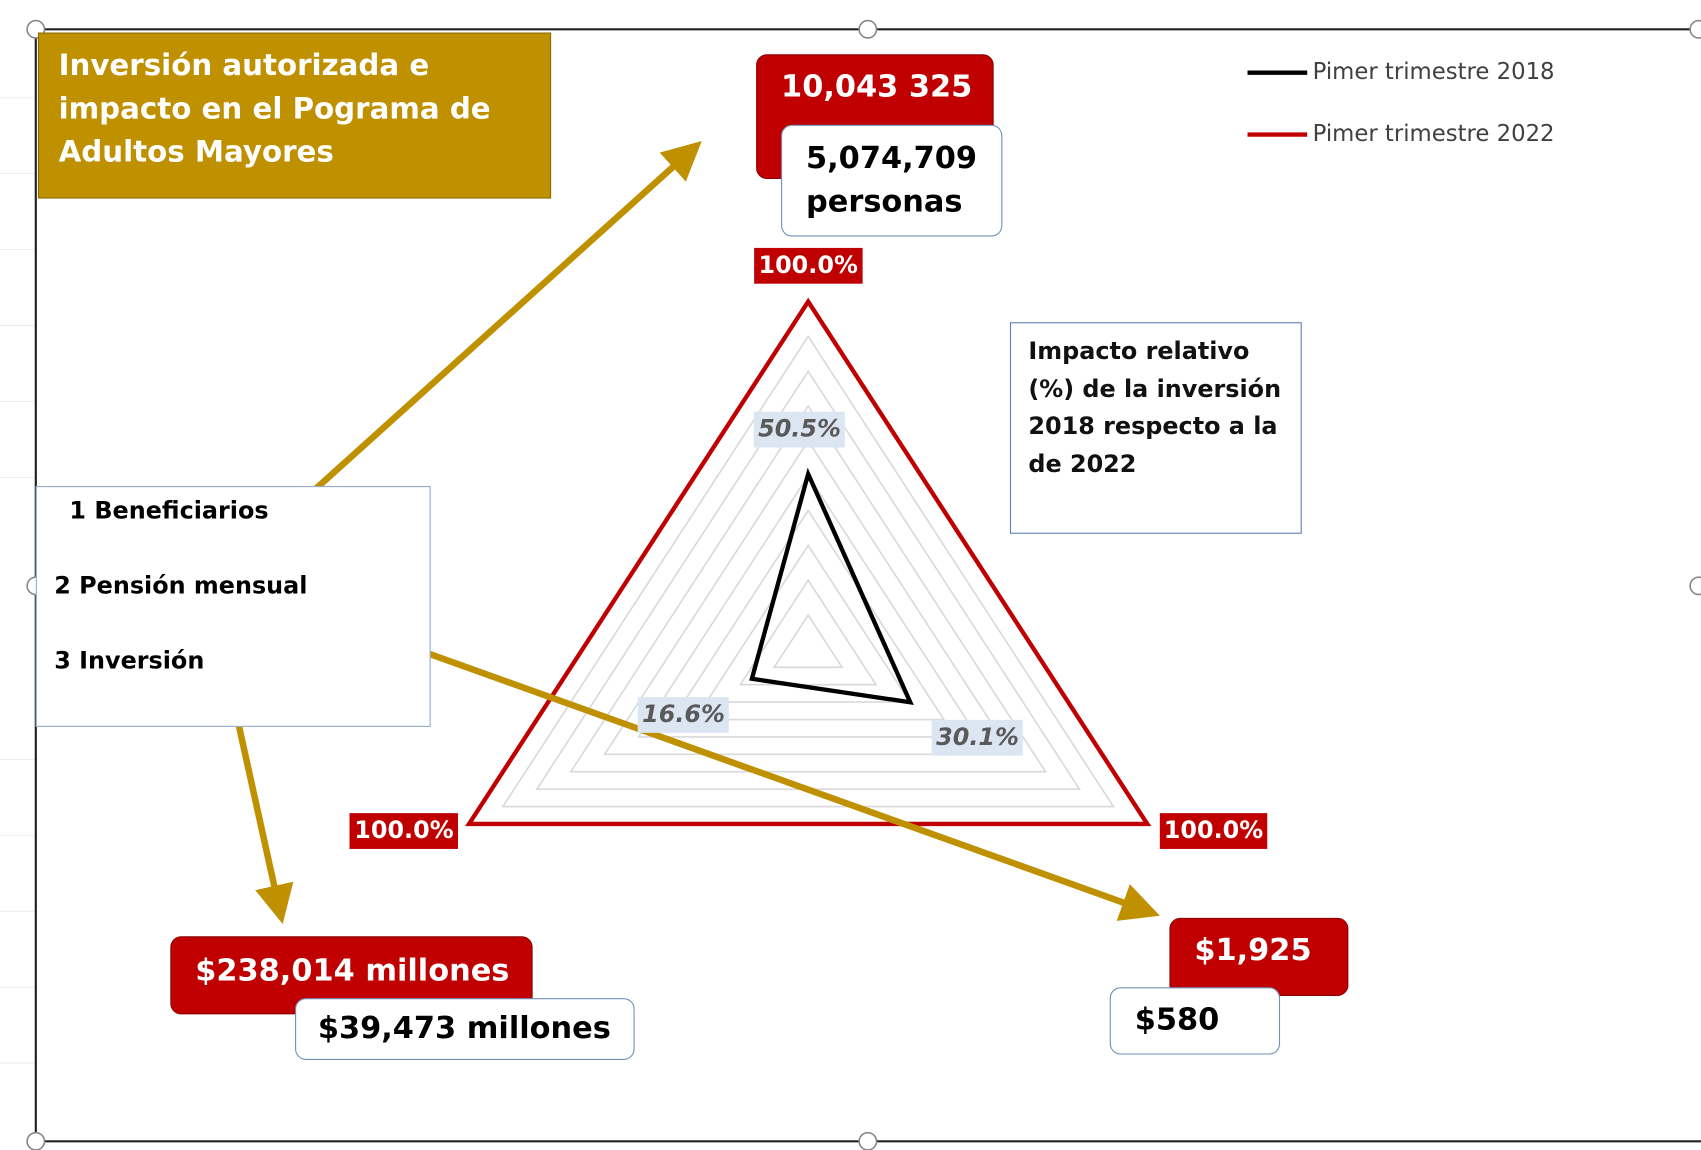 The image size is (1701, 1150). Describe the element at coordinates (1401, 103) in the screenshot. I see `legend: Pimer trimestre 2018 Pimer trimestre 2022` at that location.